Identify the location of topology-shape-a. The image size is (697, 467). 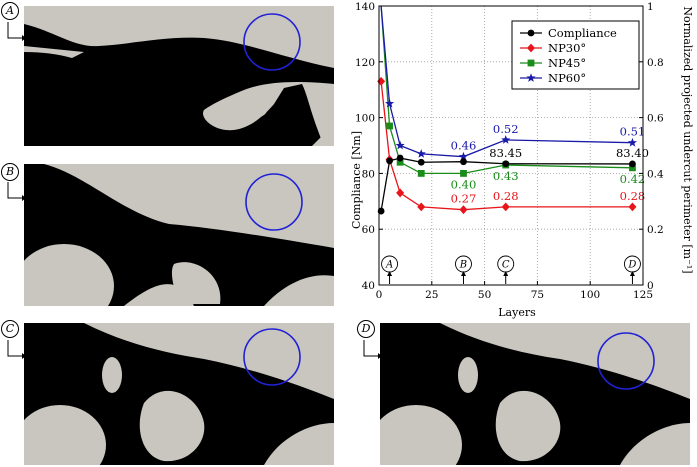
(179, 79).